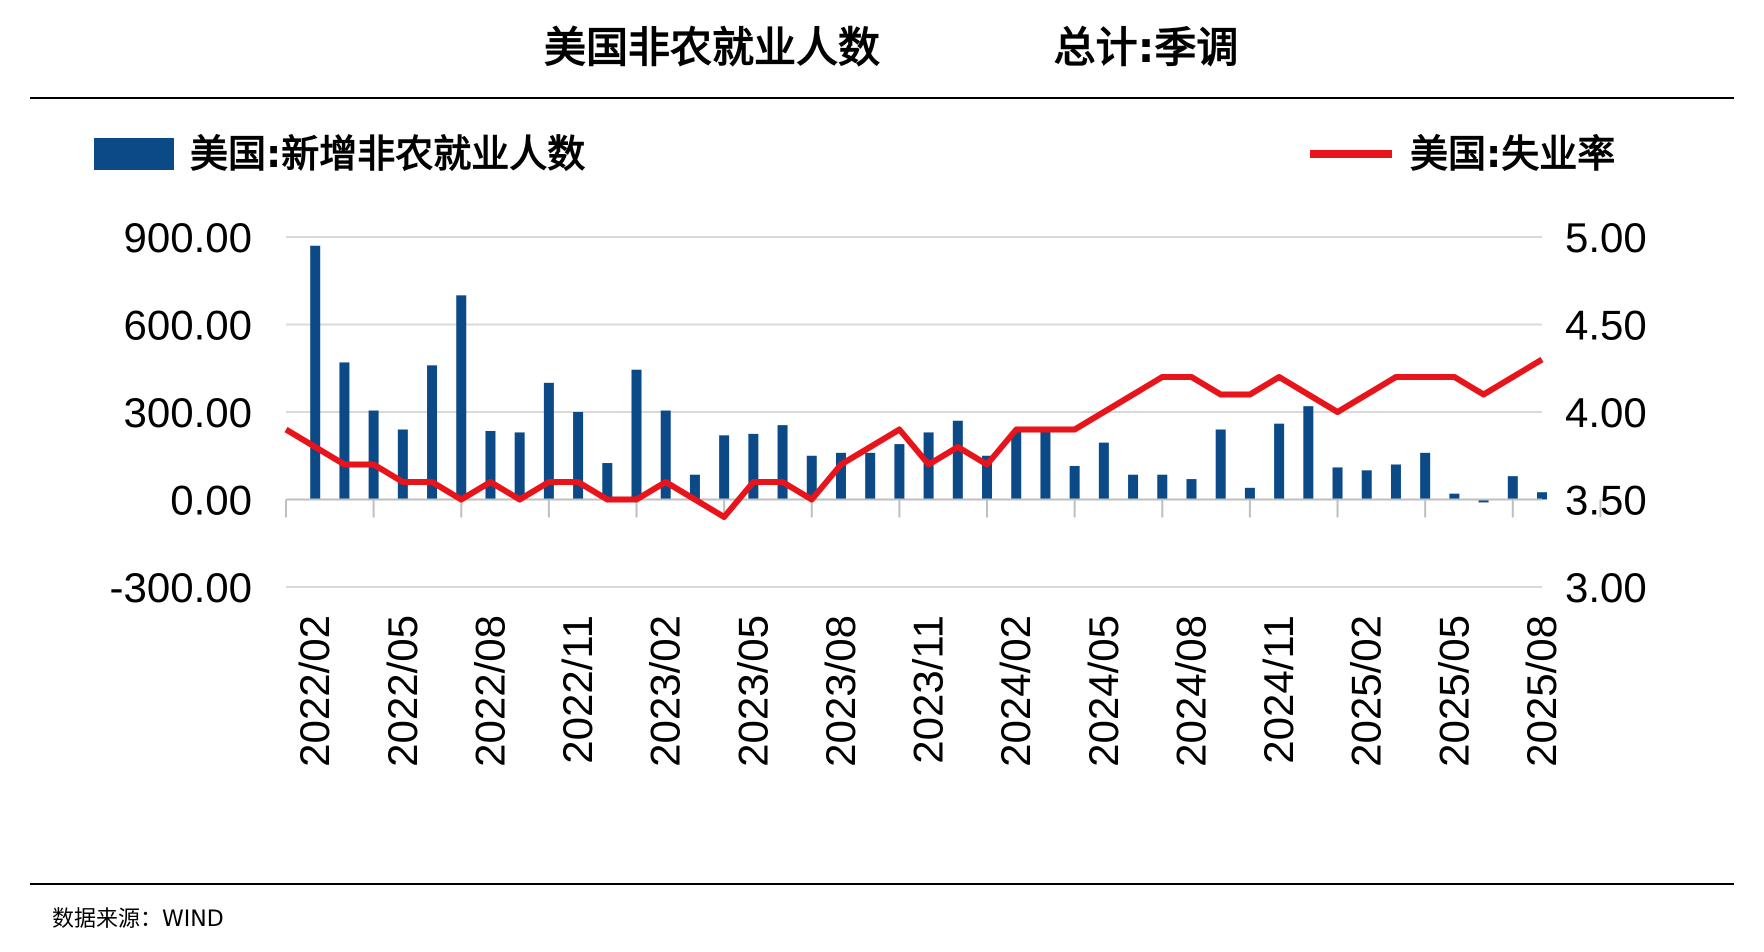  What do you see at coordinates (870, 476) in the screenshot?
I see `bar-2023/09` at bounding box center [870, 476].